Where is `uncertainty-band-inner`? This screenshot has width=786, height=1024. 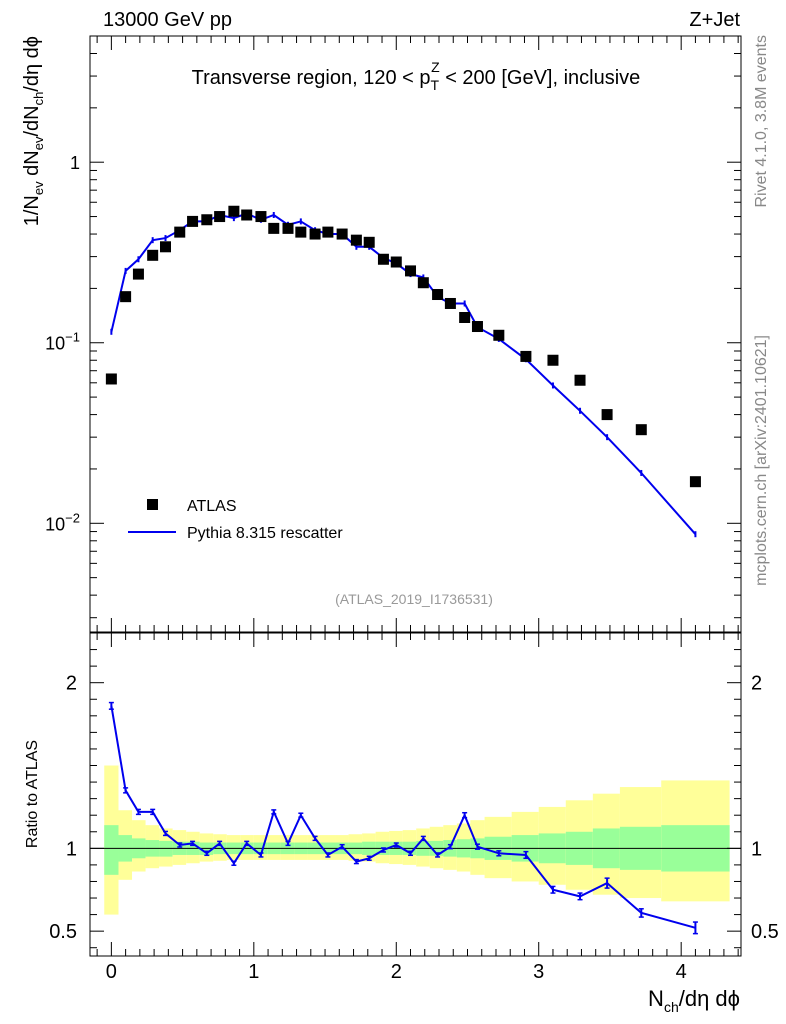
uncertainty-band-inner is located at coordinates (111, 850).